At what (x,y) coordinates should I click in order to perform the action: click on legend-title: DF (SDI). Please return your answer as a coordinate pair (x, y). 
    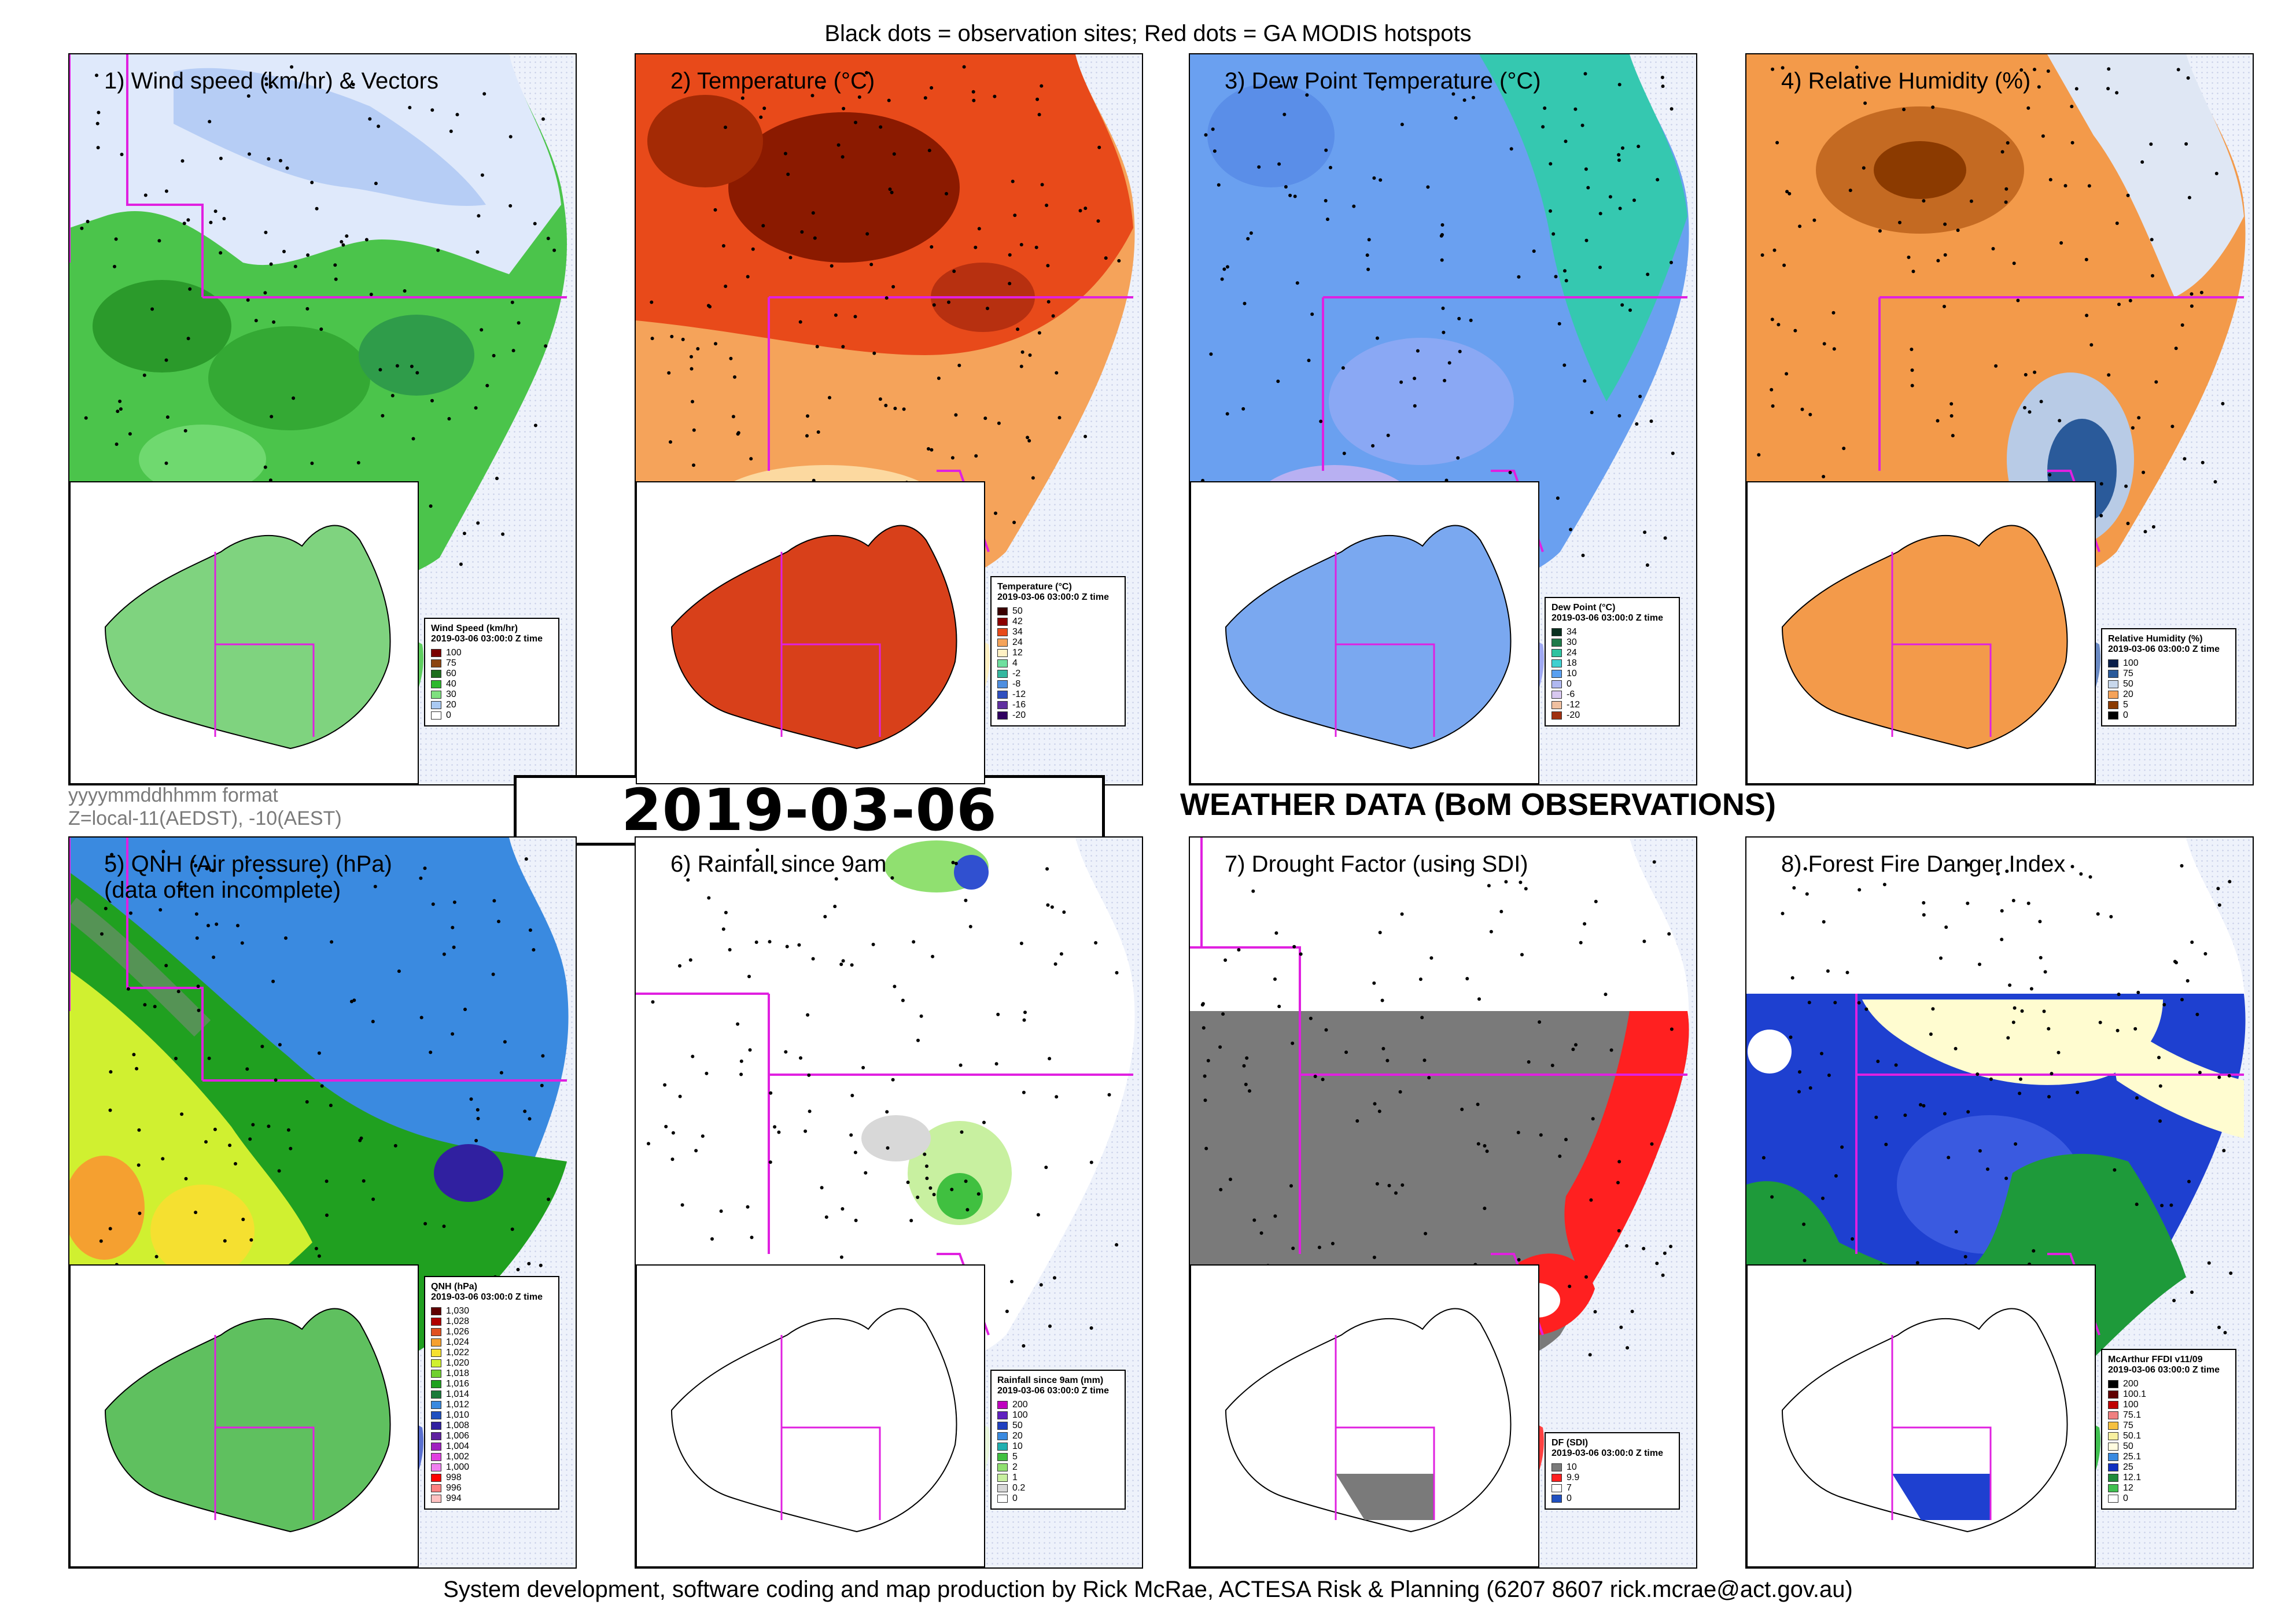
    Looking at the image, I should click on (1570, 1443).